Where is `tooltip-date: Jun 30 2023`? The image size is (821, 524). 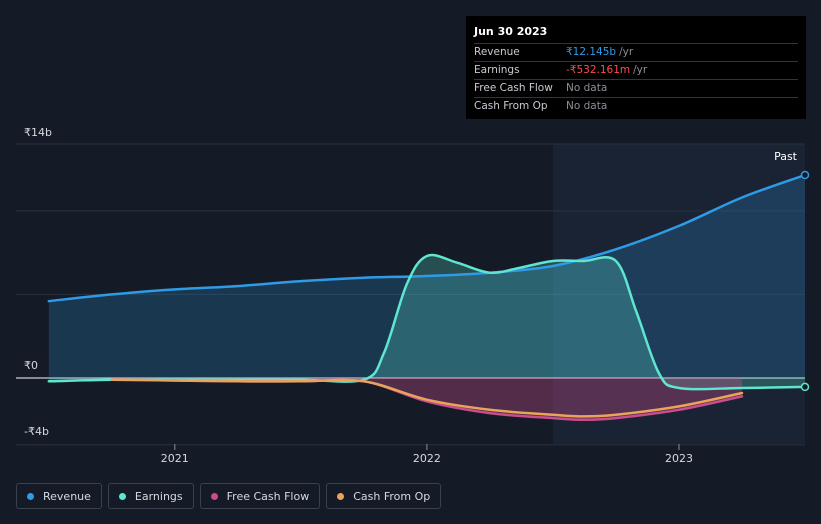 tooltip-date: Jun 30 2023 is located at coordinates (636, 34).